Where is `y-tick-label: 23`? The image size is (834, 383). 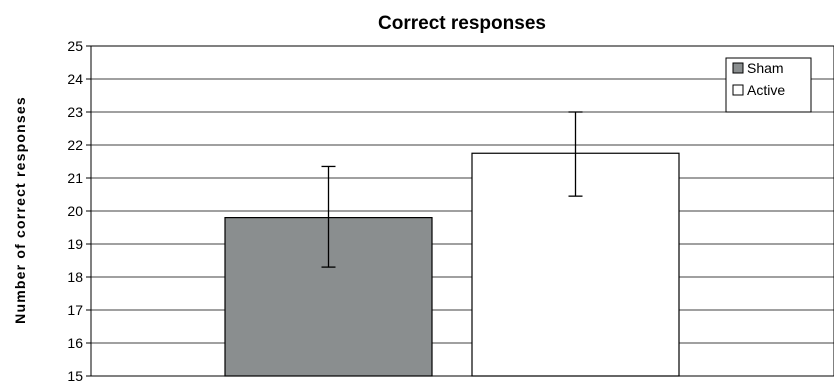 y-tick-label: 23 is located at coordinates (75, 112).